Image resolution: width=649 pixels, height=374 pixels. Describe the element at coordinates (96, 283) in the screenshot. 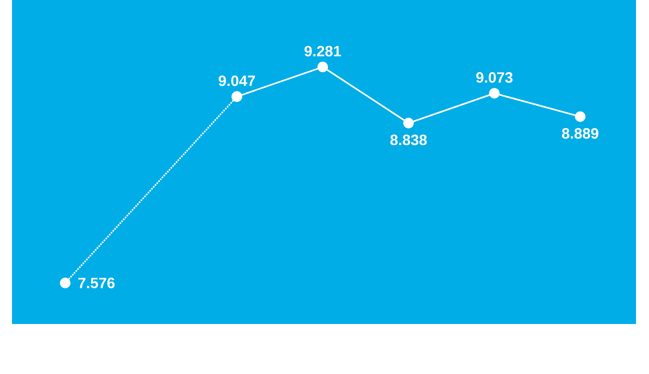

I see `data-label: 7.576` at that location.